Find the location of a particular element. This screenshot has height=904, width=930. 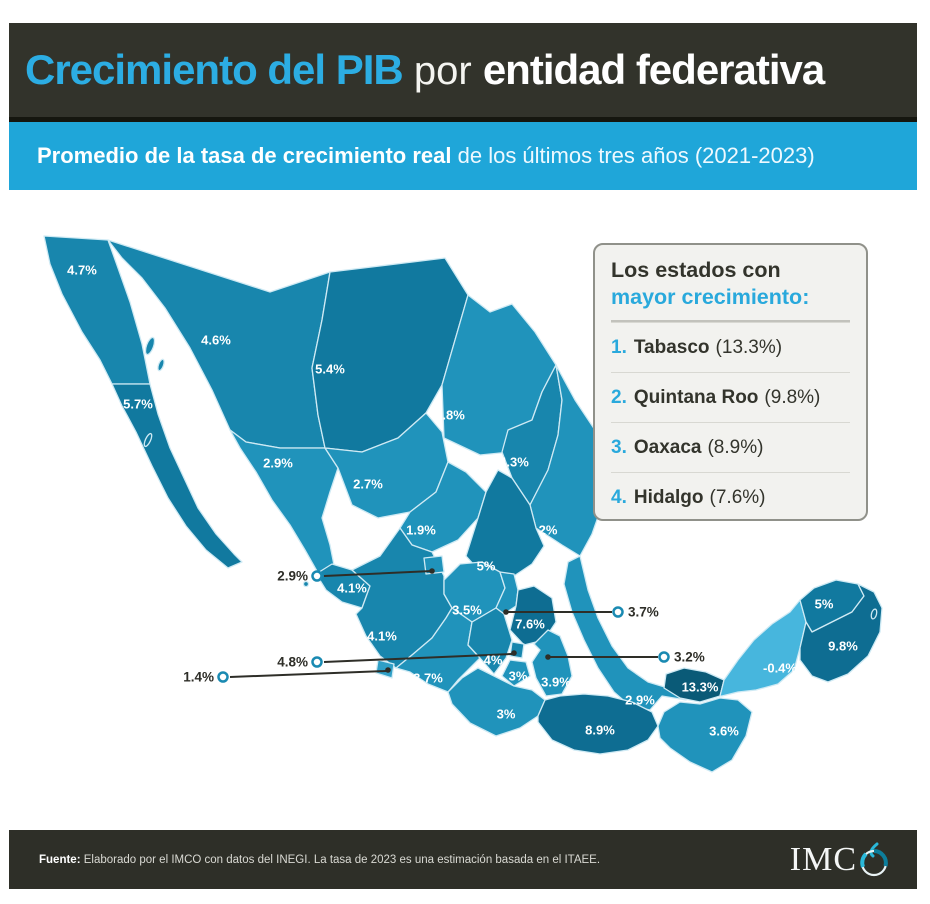

subtitle-rest: de los últimos tres años (2021-2023) is located at coordinates (633, 155).